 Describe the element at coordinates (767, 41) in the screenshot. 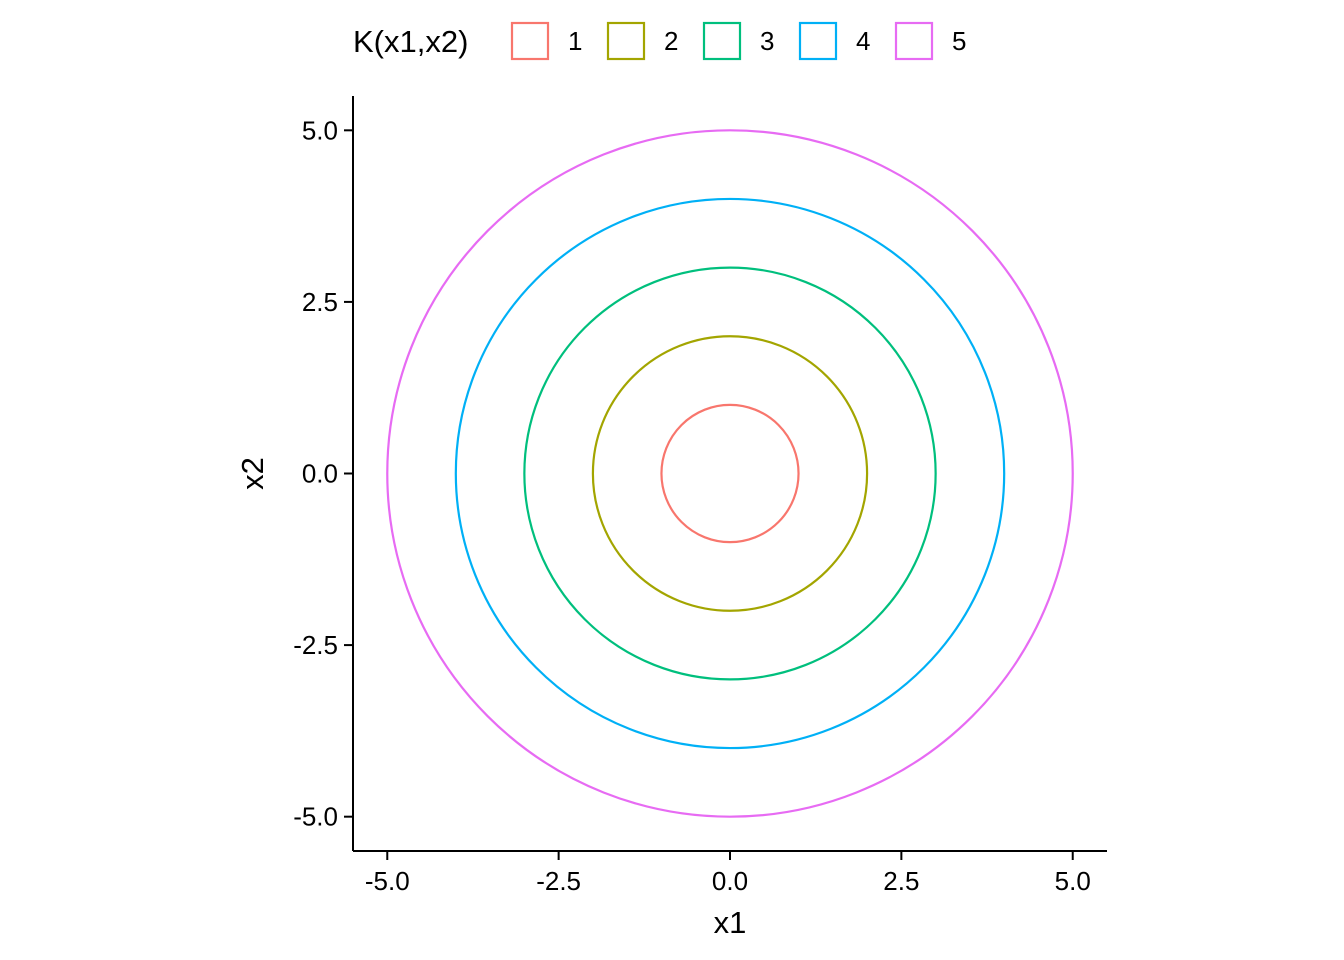

I see `legend-label: 3` at that location.